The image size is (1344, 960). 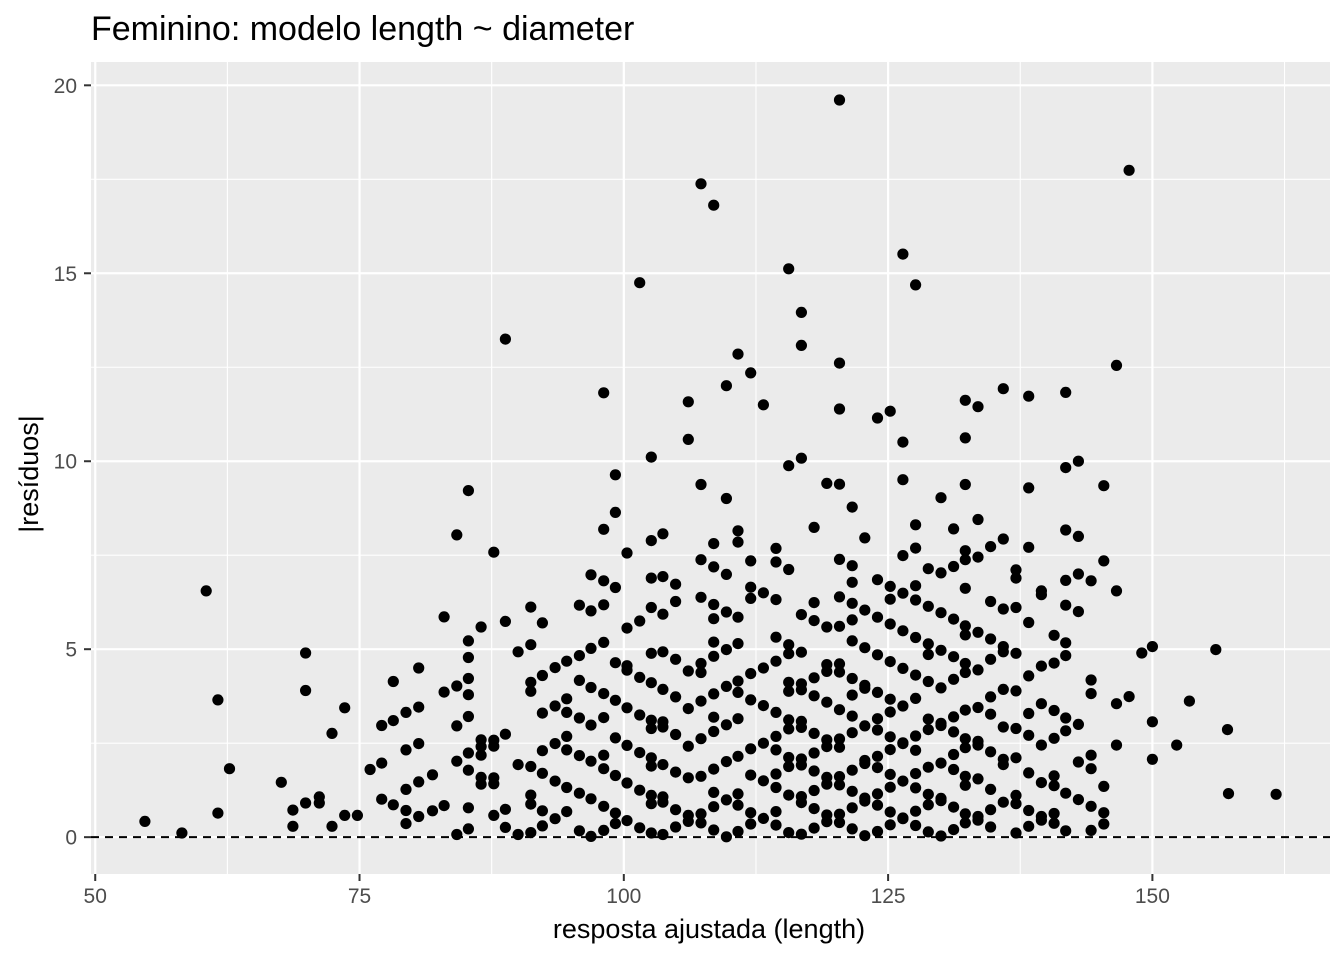 What do you see at coordinates (71, 838) in the screenshot?
I see `y-tick-label: 0` at bounding box center [71, 838].